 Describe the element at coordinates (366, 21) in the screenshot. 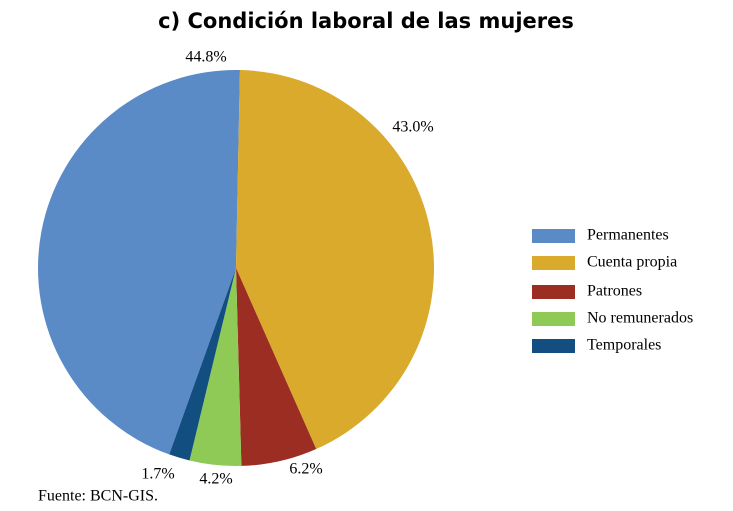

I see `chart-title: c) Condición laboral de las mujeres` at that location.